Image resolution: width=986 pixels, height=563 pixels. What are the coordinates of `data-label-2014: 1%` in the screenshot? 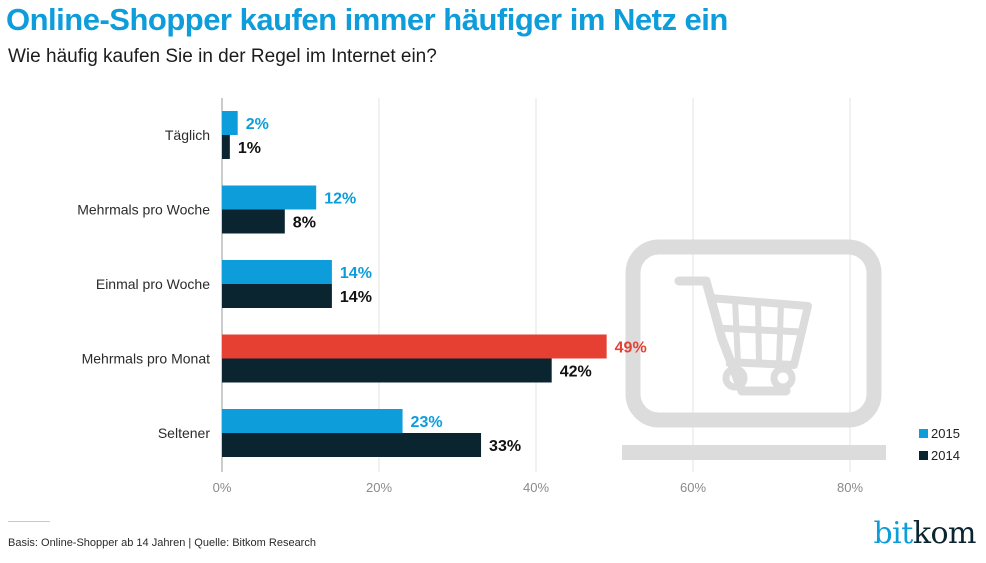 It's located at (249, 148).